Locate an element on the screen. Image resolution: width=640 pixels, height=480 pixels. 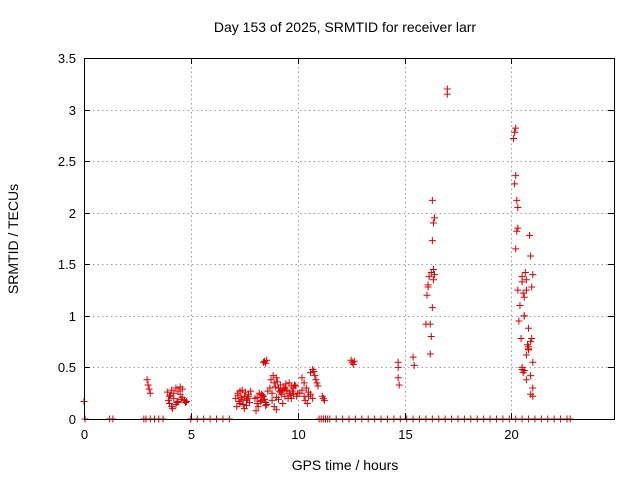
y-tick-label: 1 is located at coordinates (72, 316).